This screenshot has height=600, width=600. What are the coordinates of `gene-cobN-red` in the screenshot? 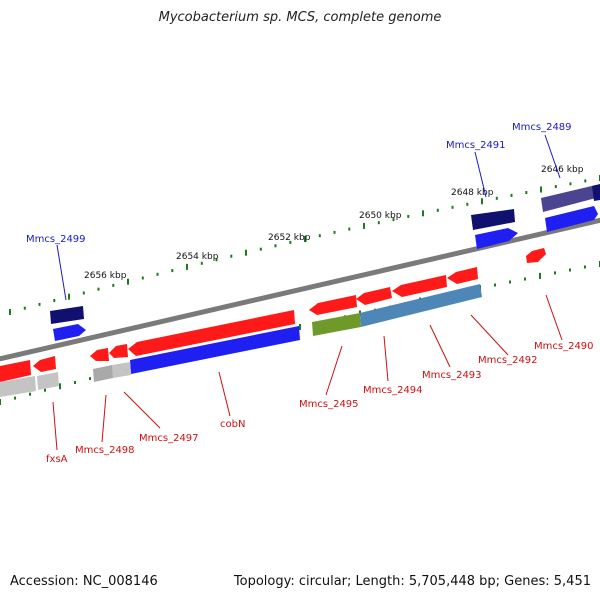 It's located at (211, 333).